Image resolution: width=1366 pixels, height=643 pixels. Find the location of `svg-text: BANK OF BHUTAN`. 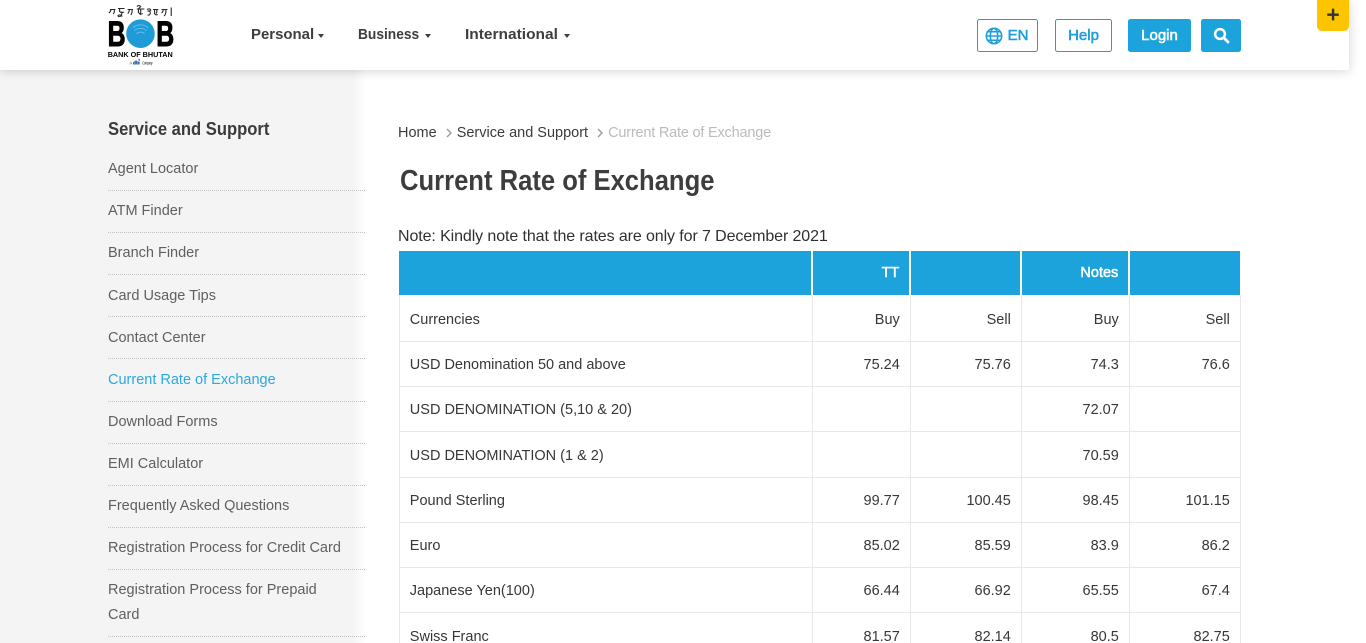

svg-text: BANK OF BHUTAN is located at coordinates (140, 54).